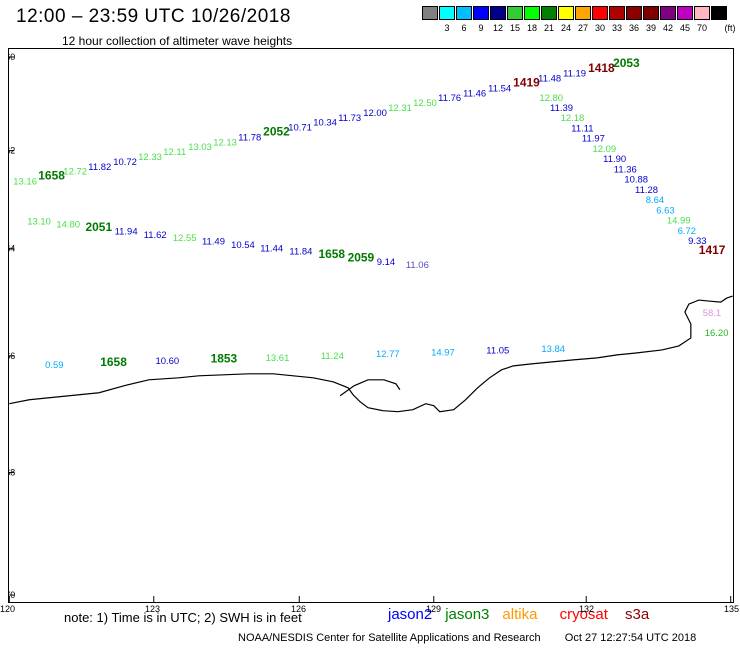  I want to click on wave-height-label: 12.72, so click(75, 172).